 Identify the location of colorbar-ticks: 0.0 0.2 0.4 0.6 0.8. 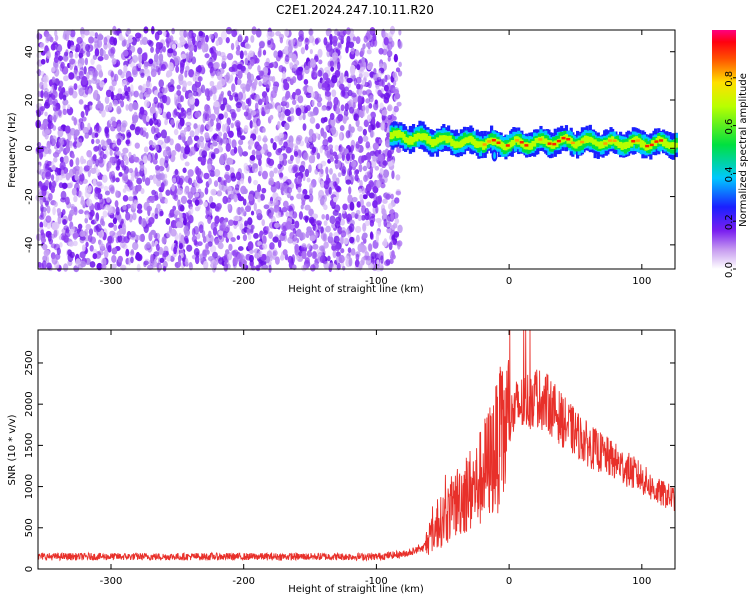
(730, 174).